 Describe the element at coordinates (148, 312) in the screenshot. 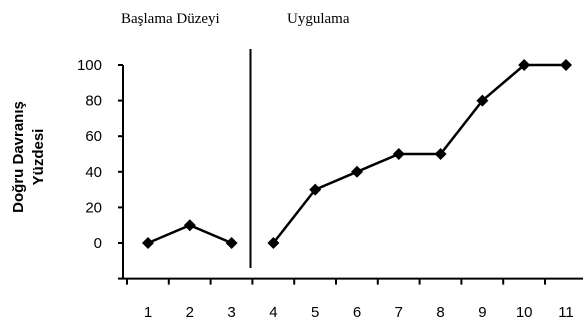

I see `x-tick-label: 1` at that location.